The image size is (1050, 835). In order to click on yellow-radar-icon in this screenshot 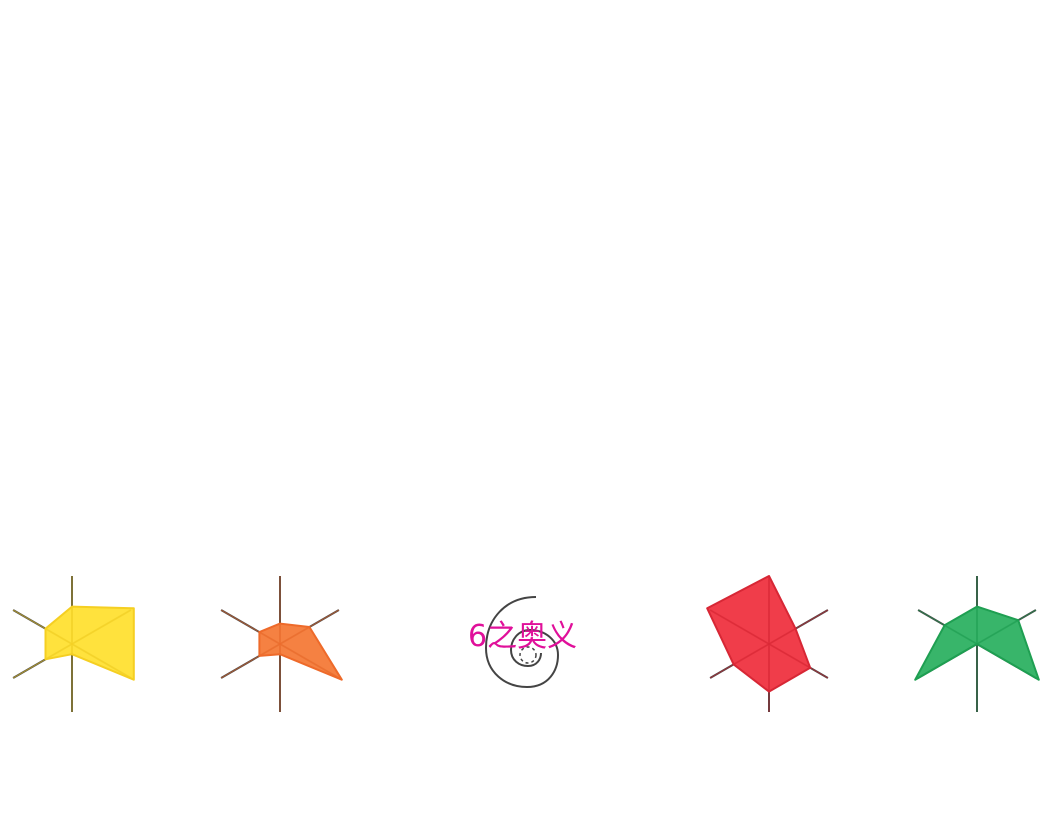, I will do `click(73, 644)`.